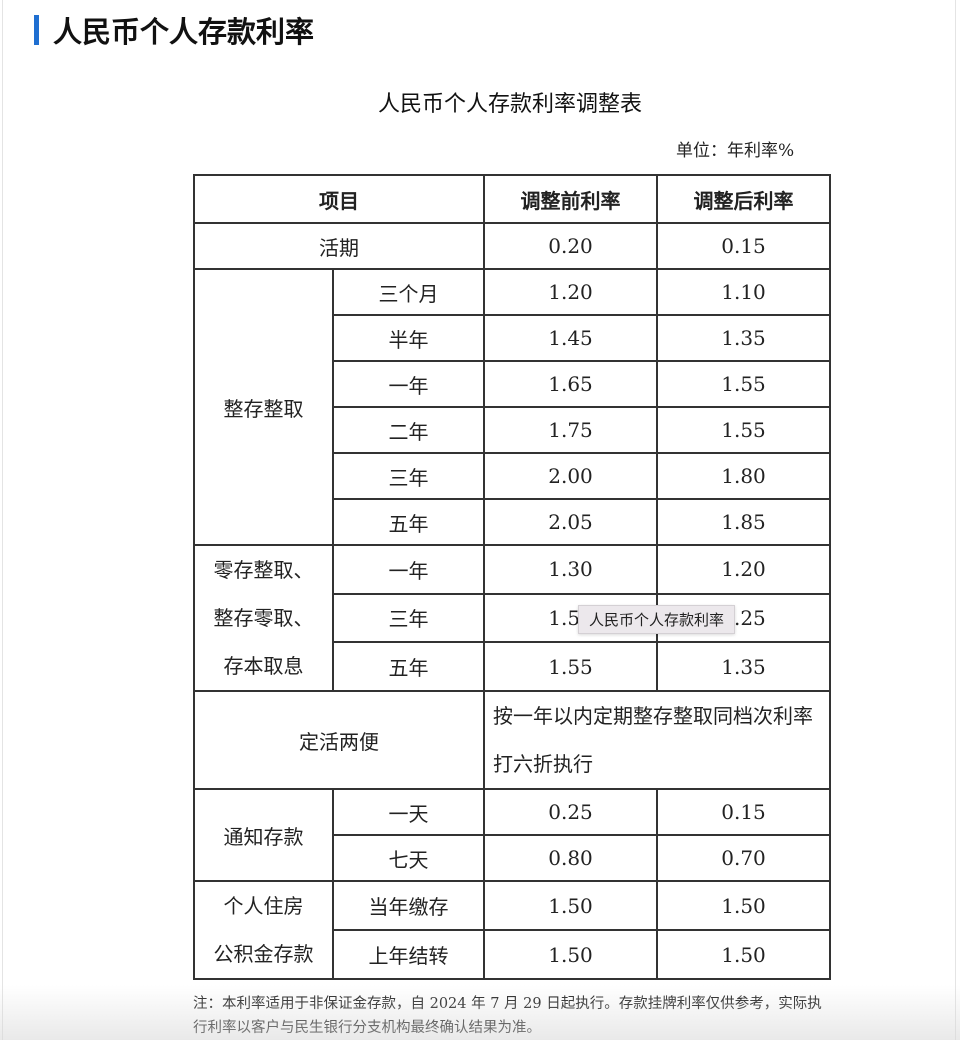 The width and height of the screenshot is (960, 1040). What do you see at coordinates (36, 30) in the screenshot?
I see `title-accent-bar` at bounding box center [36, 30].